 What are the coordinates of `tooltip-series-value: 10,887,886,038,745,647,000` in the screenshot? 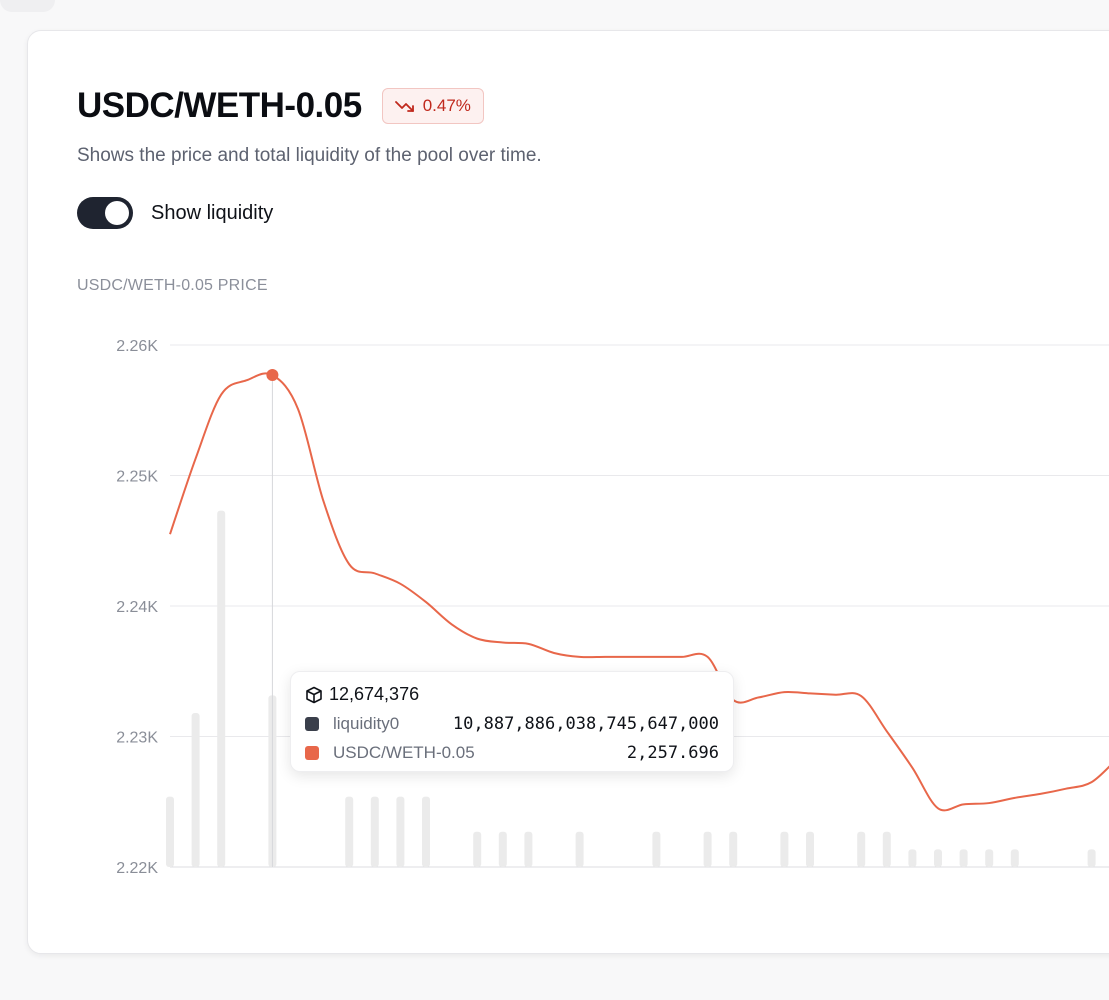 It's located at (585, 724).